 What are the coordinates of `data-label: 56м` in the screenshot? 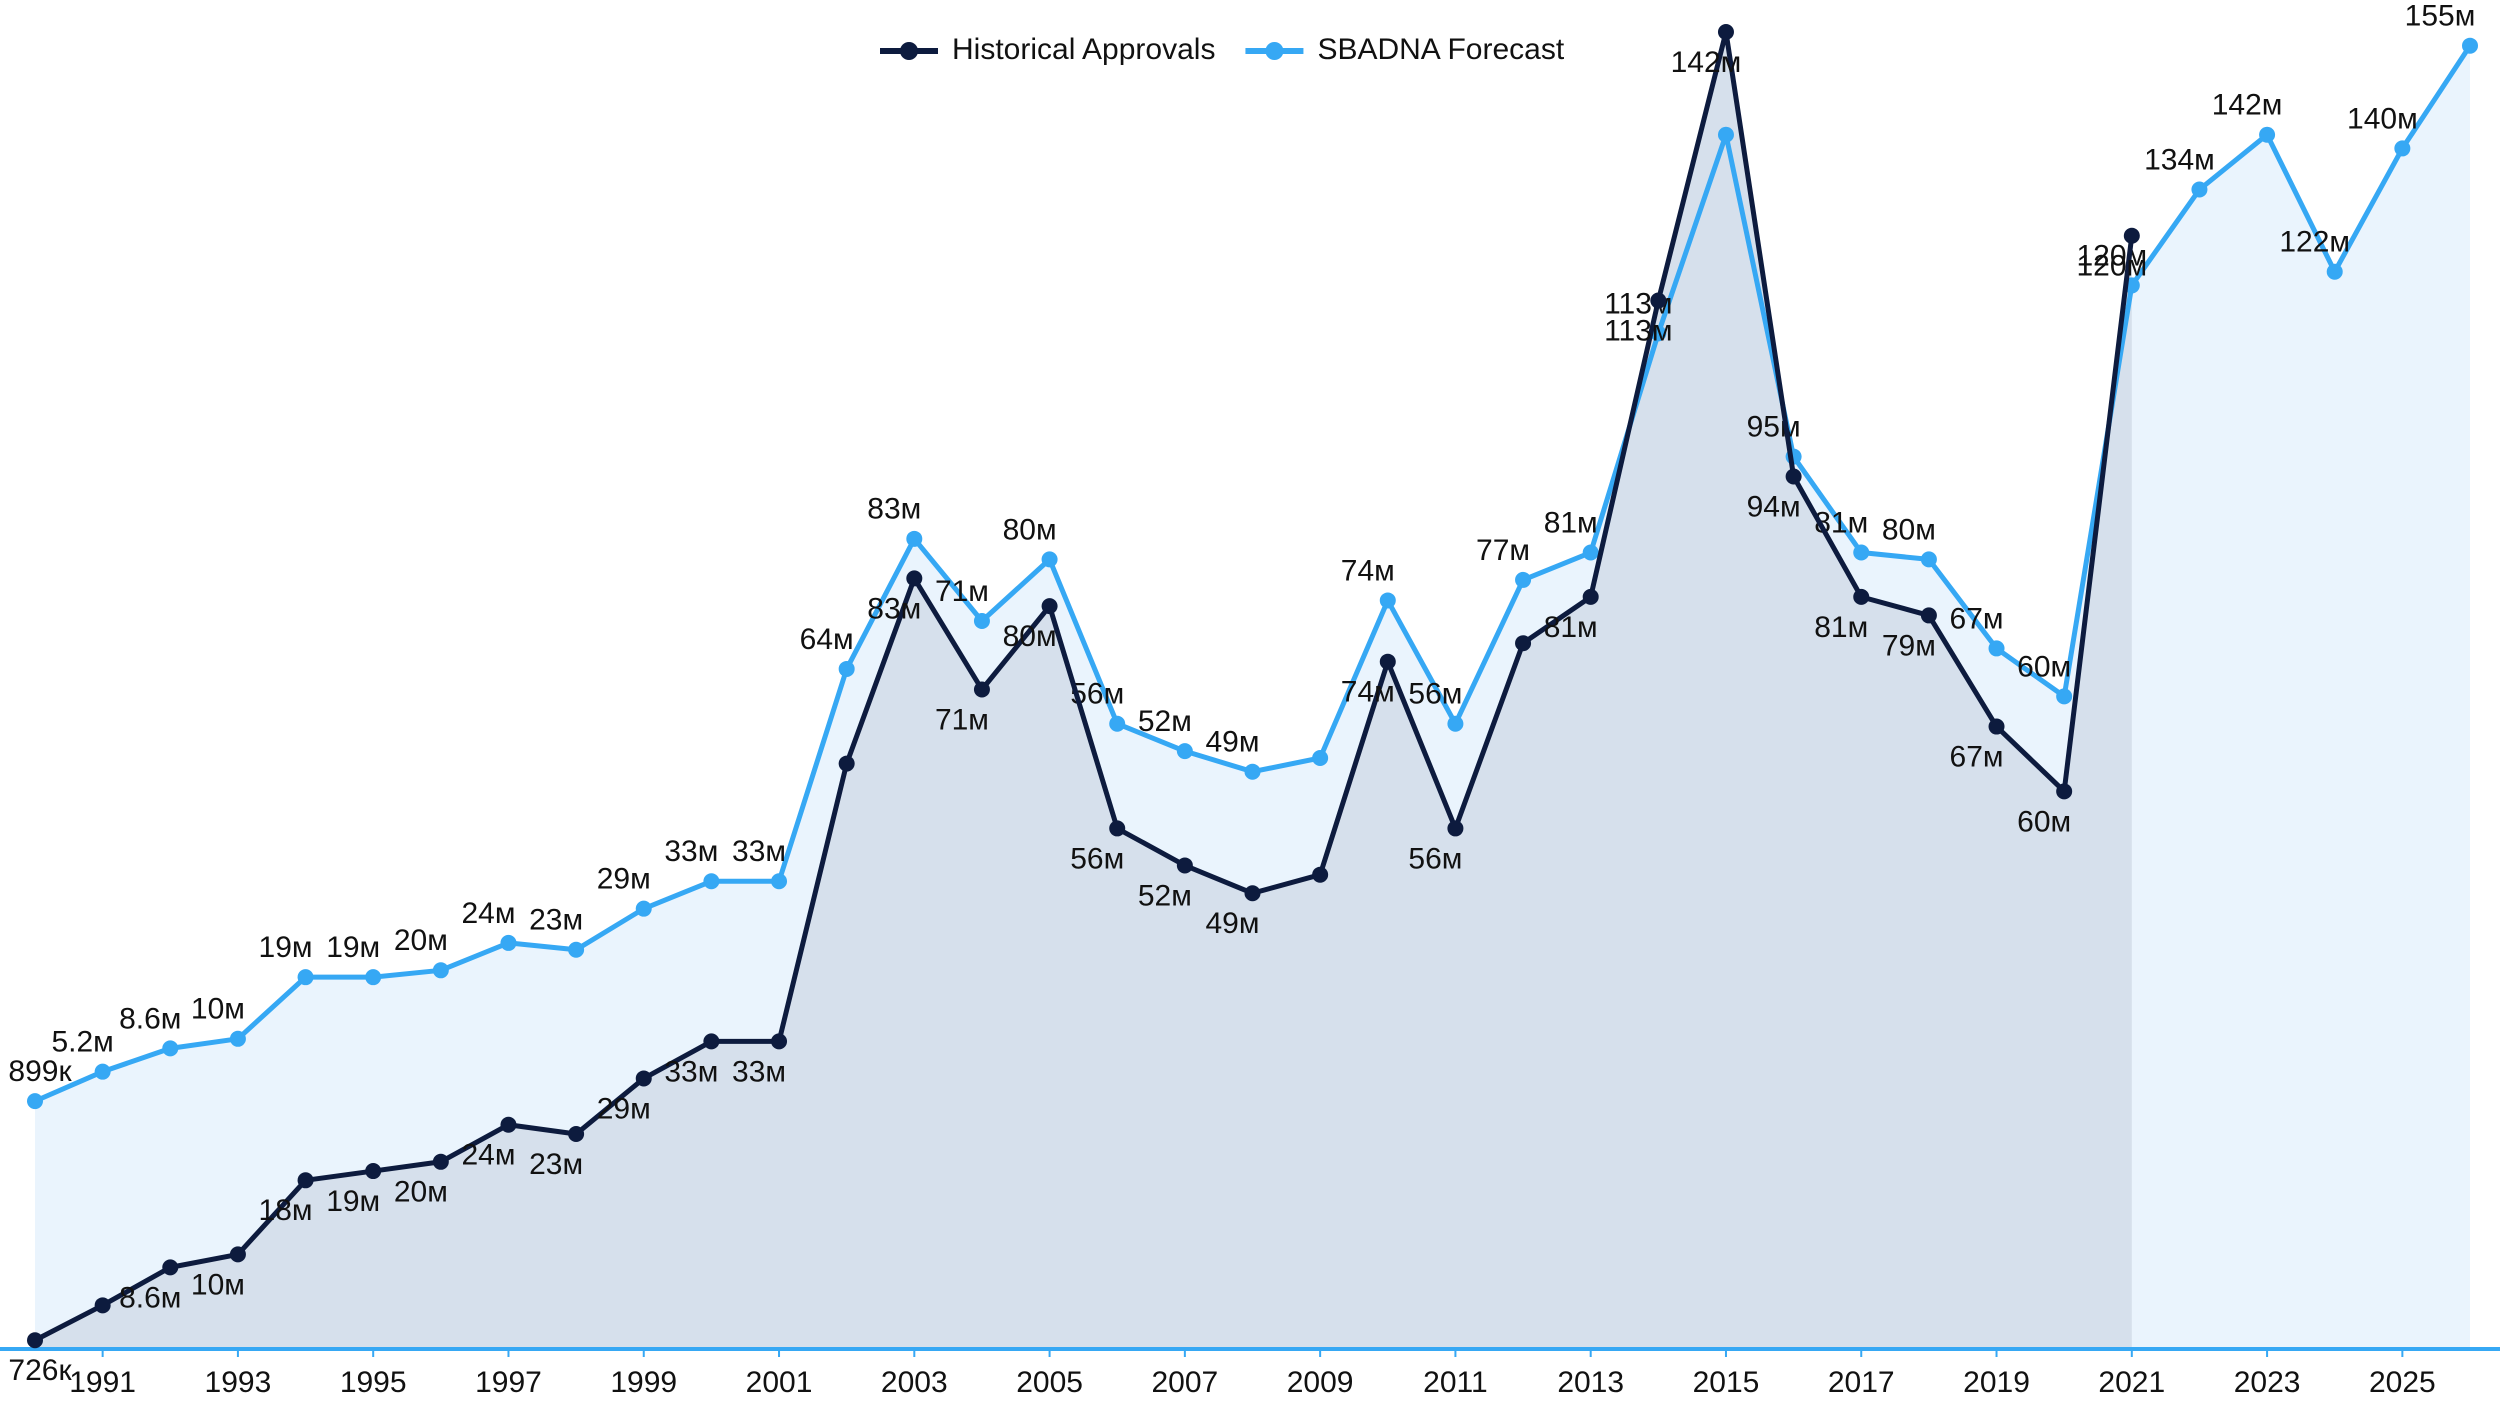 It's located at (1435, 694).